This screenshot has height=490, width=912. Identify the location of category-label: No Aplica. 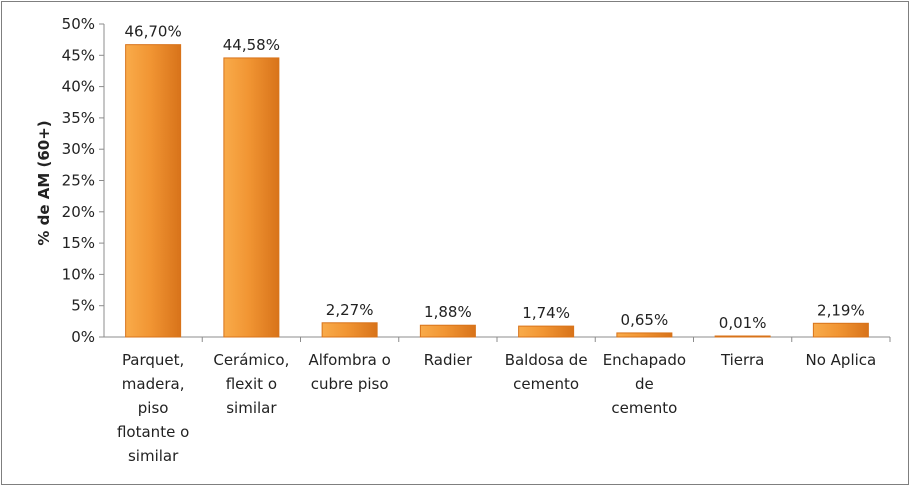
(841, 360).